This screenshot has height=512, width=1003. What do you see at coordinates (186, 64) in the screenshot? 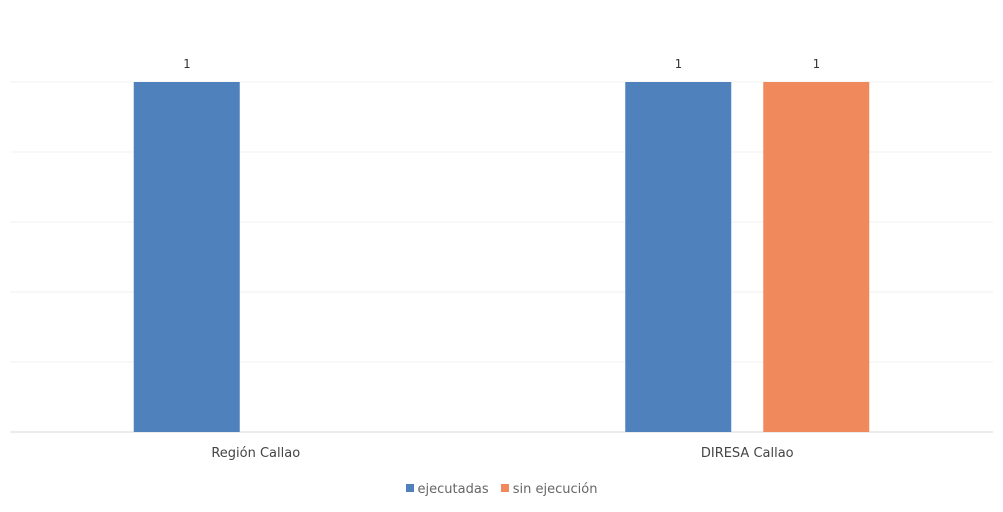
I see `data-label-0-0: 1` at bounding box center [186, 64].